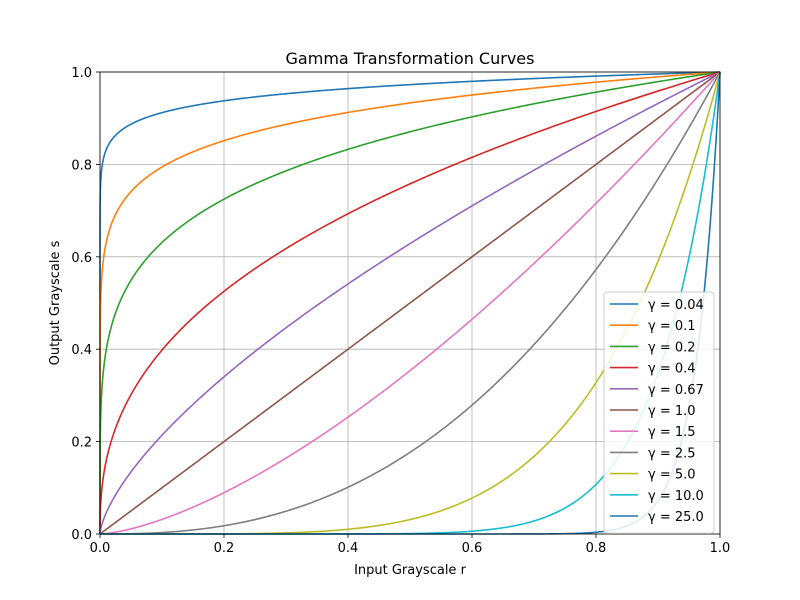  What do you see at coordinates (410, 58) in the screenshot?
I see `chart-title: Gamma Transformation Curves` at bounding box center [410, 58].